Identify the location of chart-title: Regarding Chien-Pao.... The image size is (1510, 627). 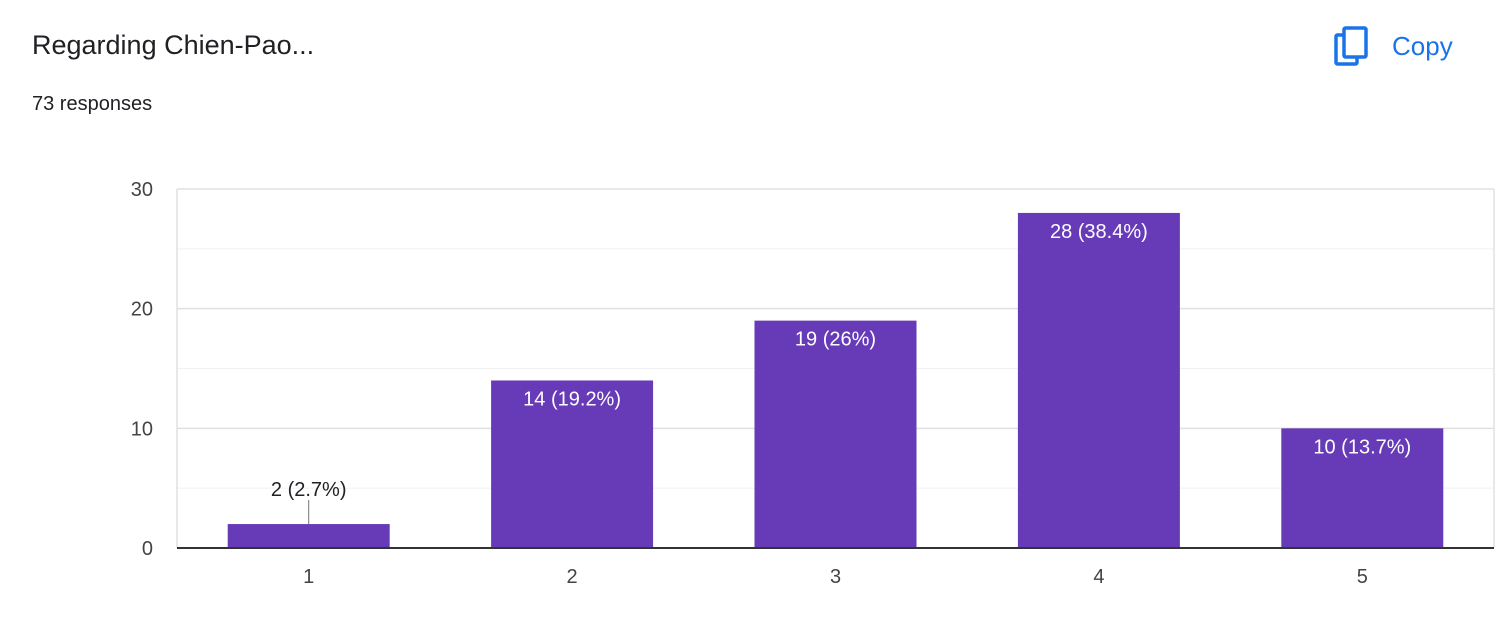
(173, 45).